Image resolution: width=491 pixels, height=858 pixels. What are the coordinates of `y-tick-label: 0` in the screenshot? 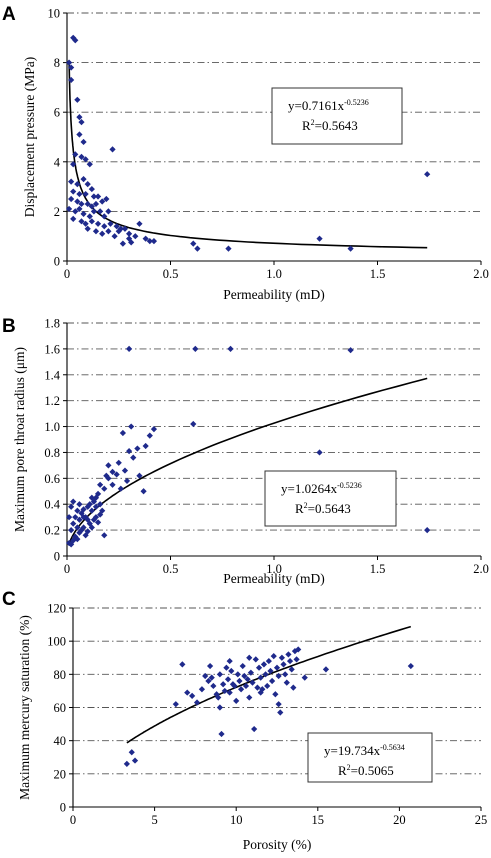 It's located at (57, 262).